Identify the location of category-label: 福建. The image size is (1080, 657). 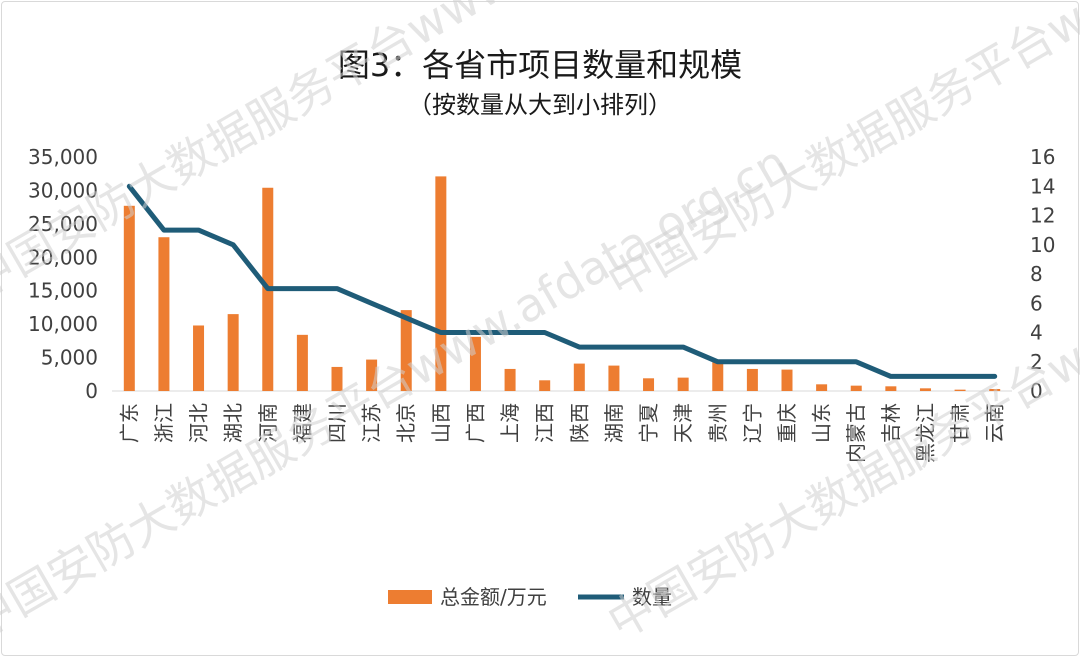
(302, 423).